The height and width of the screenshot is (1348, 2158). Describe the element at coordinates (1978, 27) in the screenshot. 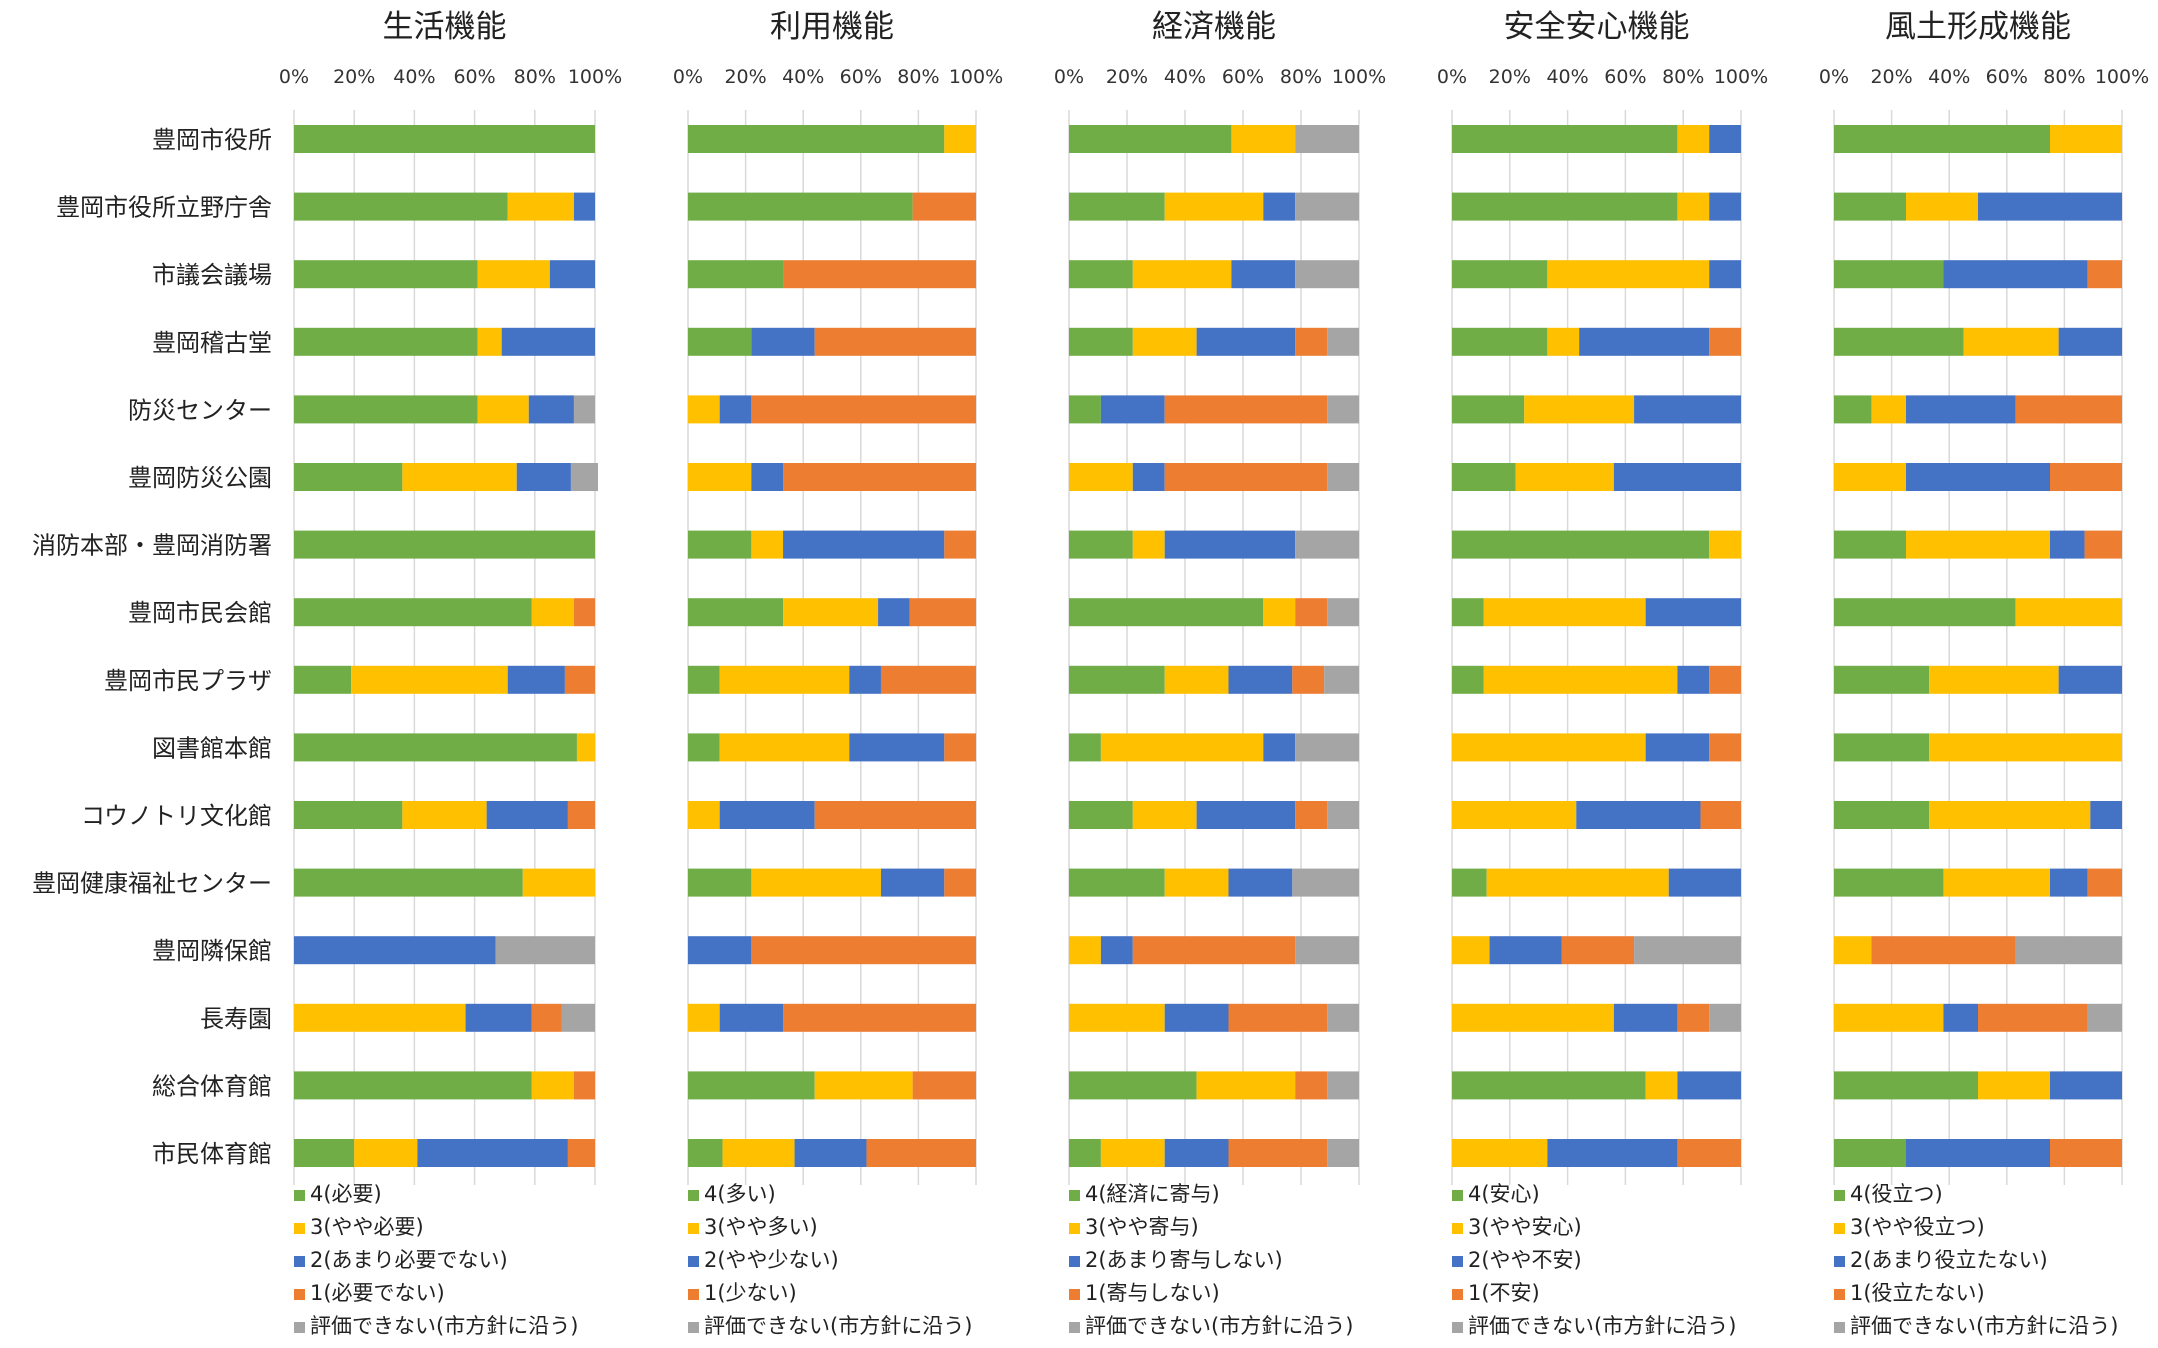

I see `chart-title: 風土形成機能` at that location.